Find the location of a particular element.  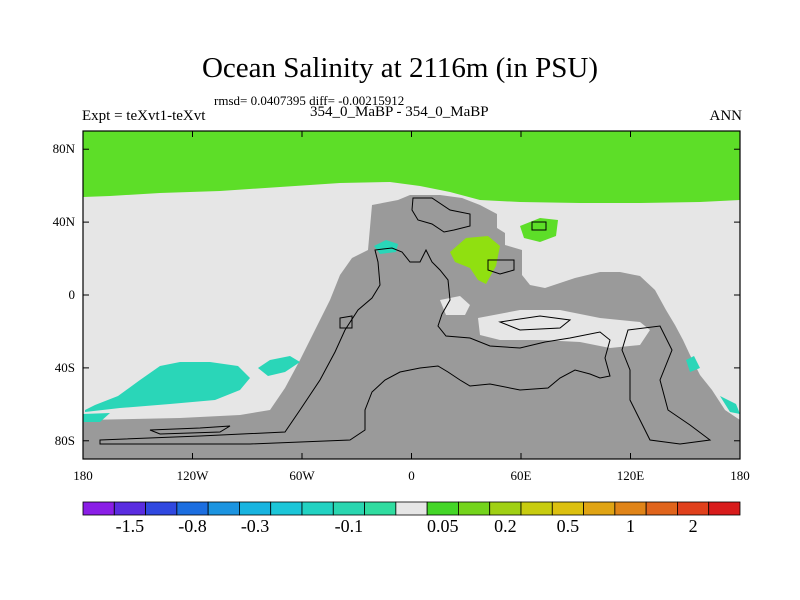

negative-south-pacific-strip is located at coordinates (96, 417).